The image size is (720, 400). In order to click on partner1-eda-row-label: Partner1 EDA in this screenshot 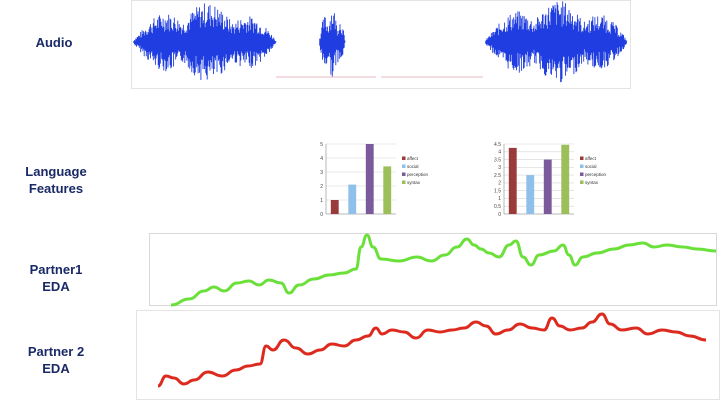, I will do `click(56, 278)`.